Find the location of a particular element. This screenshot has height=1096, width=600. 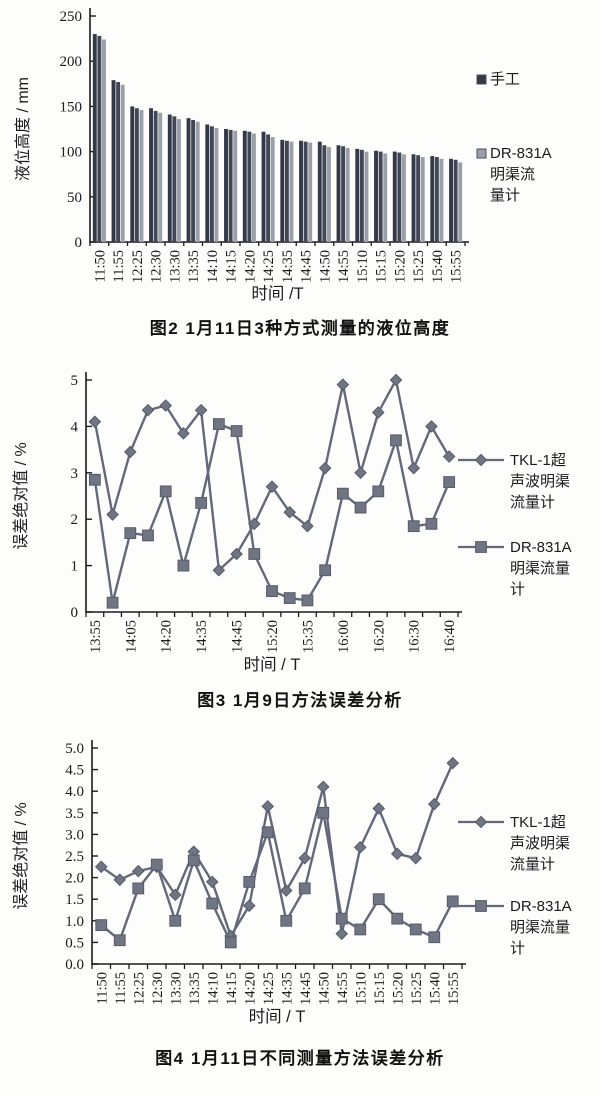

legend-label-line: TKL-1超 is located at coordinates (538, 822).